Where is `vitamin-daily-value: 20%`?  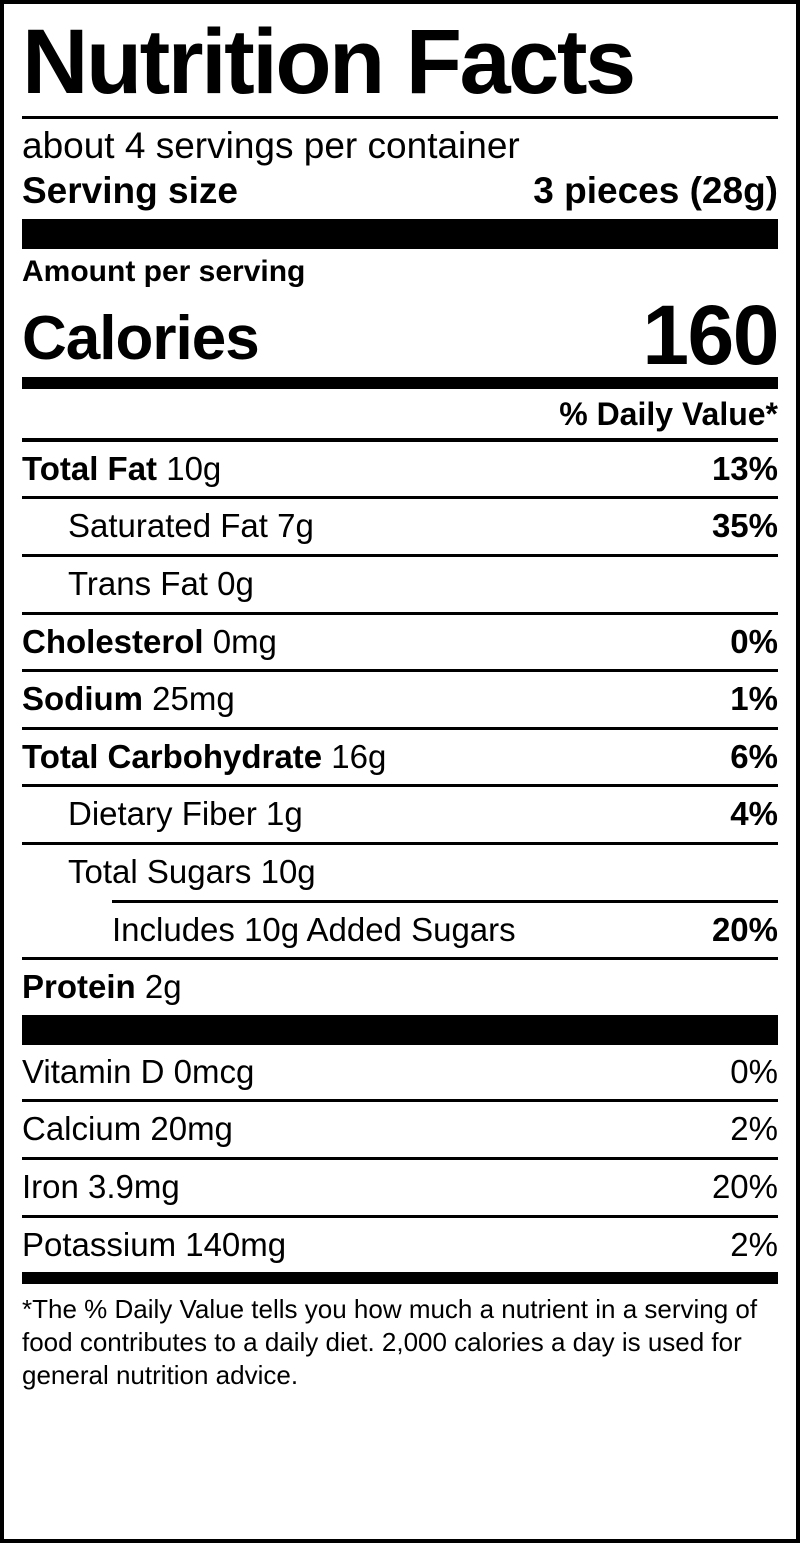 vitamin-daily-value: 20% is located at coordinates (744, 1186).